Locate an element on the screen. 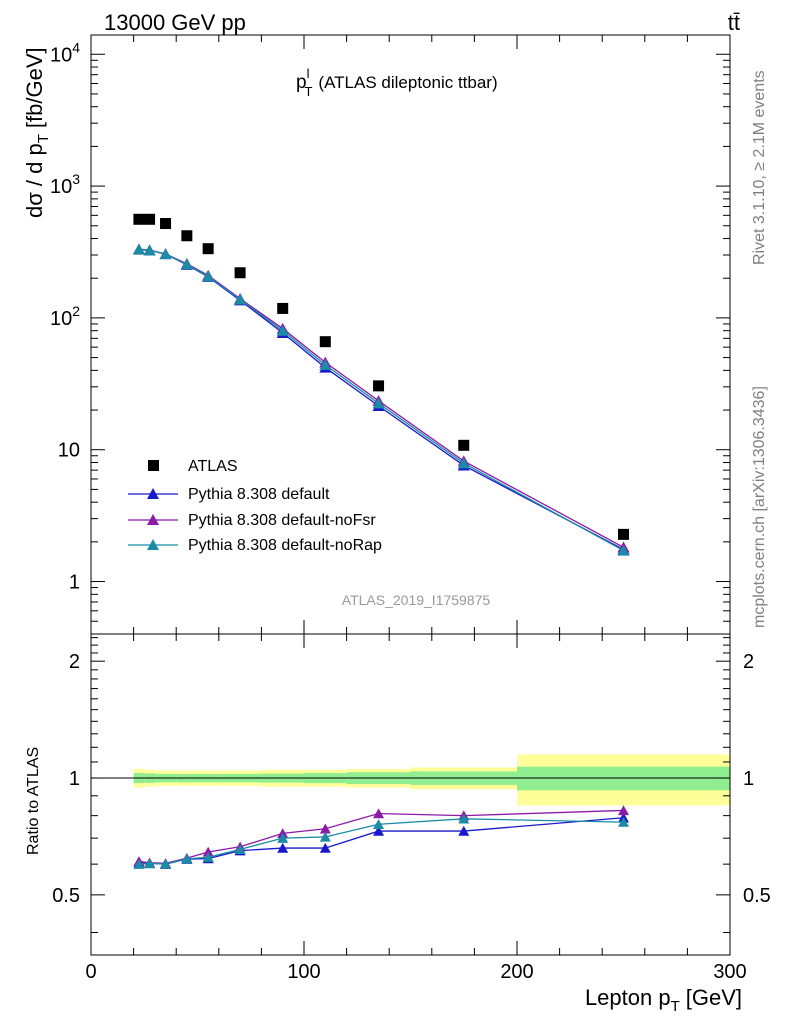  ratio-data is located at coordinates (381, 837).